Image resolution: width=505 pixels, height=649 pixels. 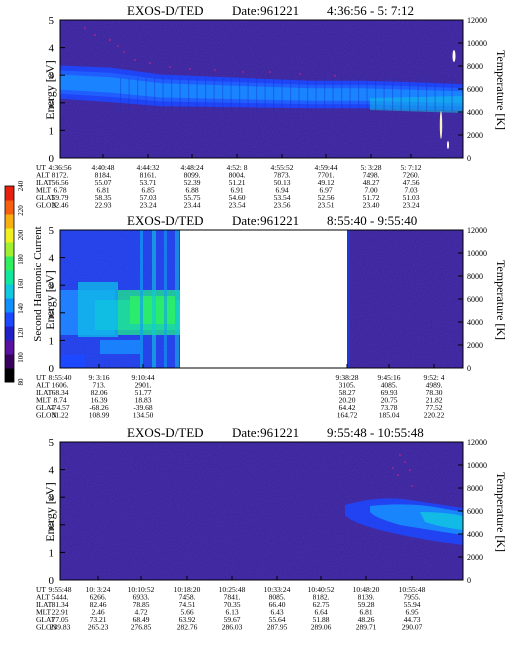 I want to click on table-cell: 4:52: 8, so click(x=236, y=167).